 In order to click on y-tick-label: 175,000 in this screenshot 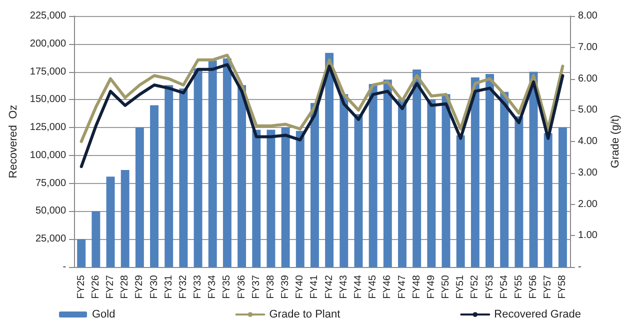, I will do `click(48, 72)`.